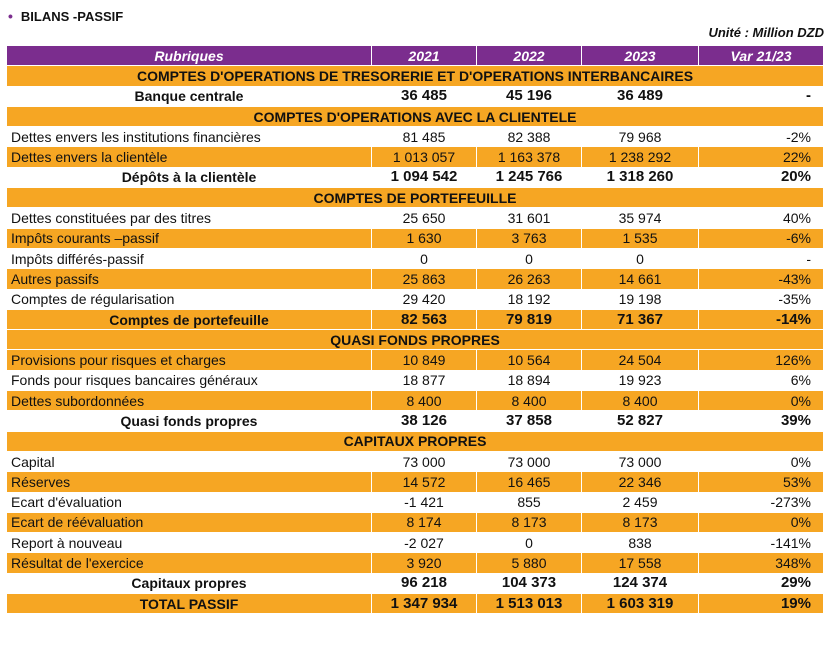  Describe the element at coordinates (424, 380) in the screenshot. I see `value-2021: 18 877` at that location.